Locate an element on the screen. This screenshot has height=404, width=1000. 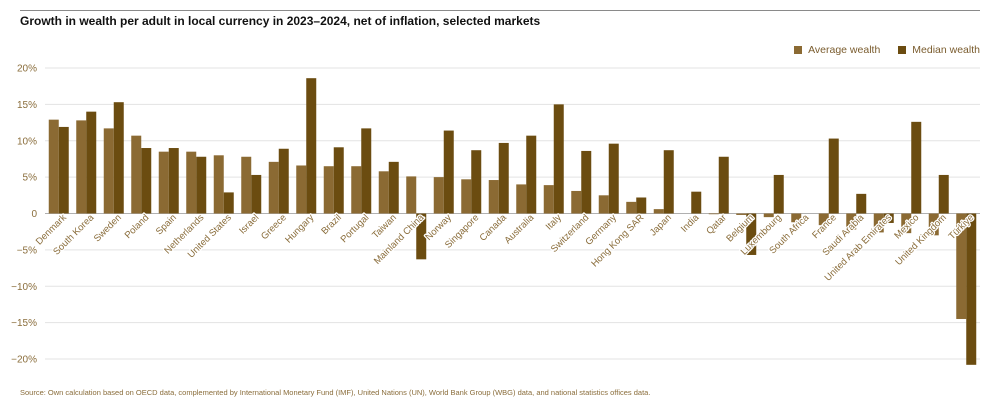
category-label: Israel is located at coordinates (249, 224).